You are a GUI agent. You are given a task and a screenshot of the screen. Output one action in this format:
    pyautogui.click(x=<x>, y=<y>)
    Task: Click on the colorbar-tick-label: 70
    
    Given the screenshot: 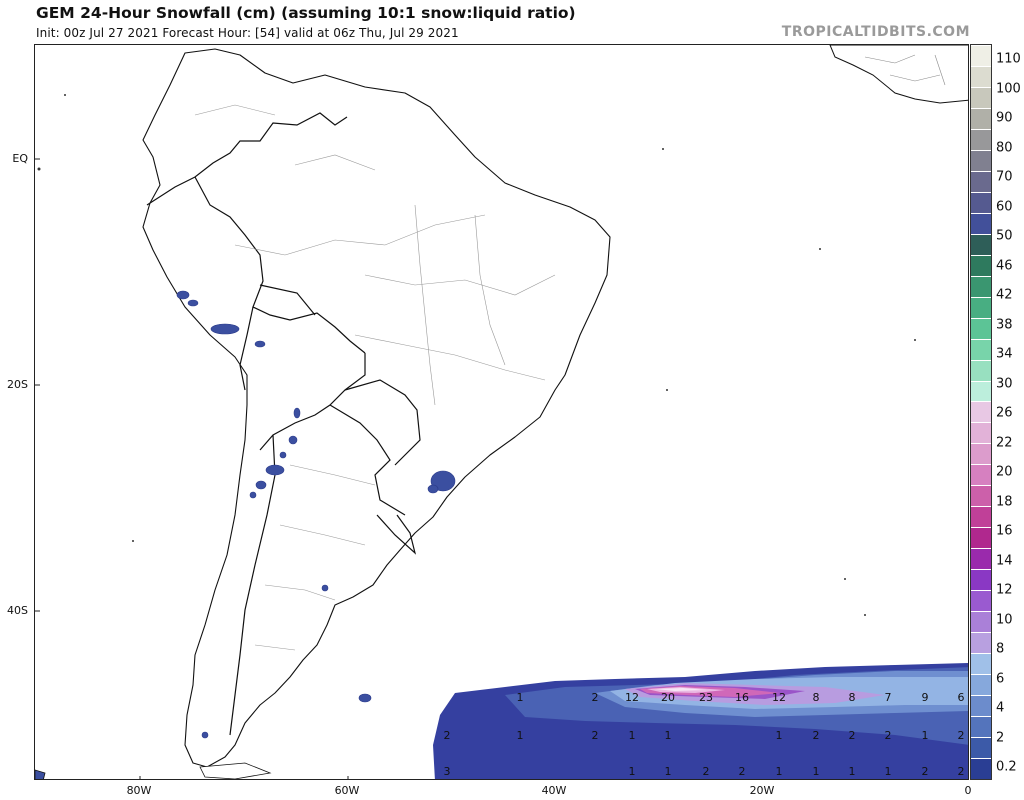 What is the action you would take?
    pyautogui.click(x=1004, y=177)
    